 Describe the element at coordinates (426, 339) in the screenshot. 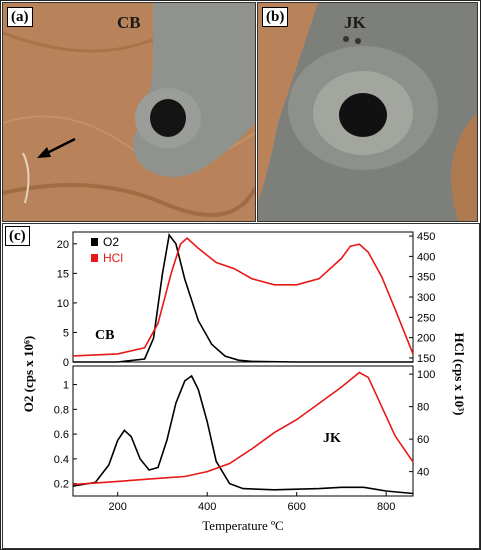

I see `right-tick-label: 200` at that location.